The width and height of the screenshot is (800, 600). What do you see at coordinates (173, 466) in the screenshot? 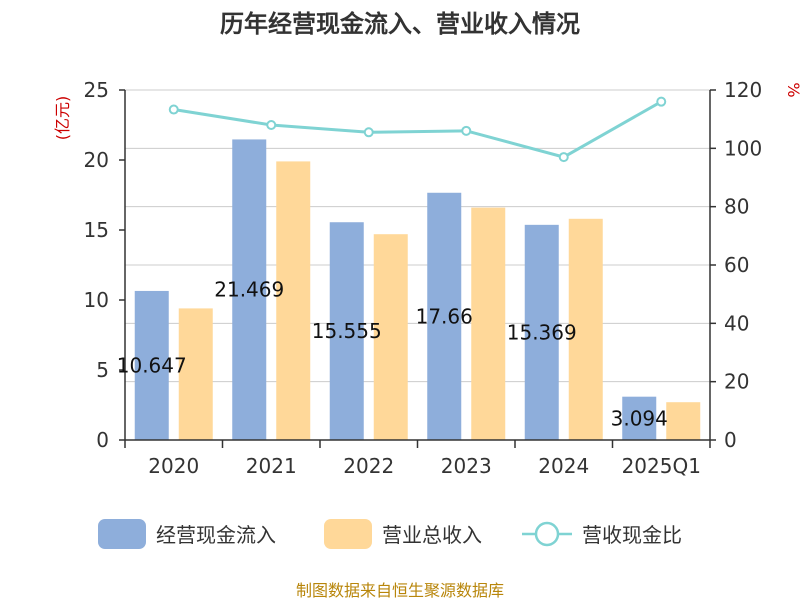
I see `x-tick-label: 2020` at bounding box center [173, 466].